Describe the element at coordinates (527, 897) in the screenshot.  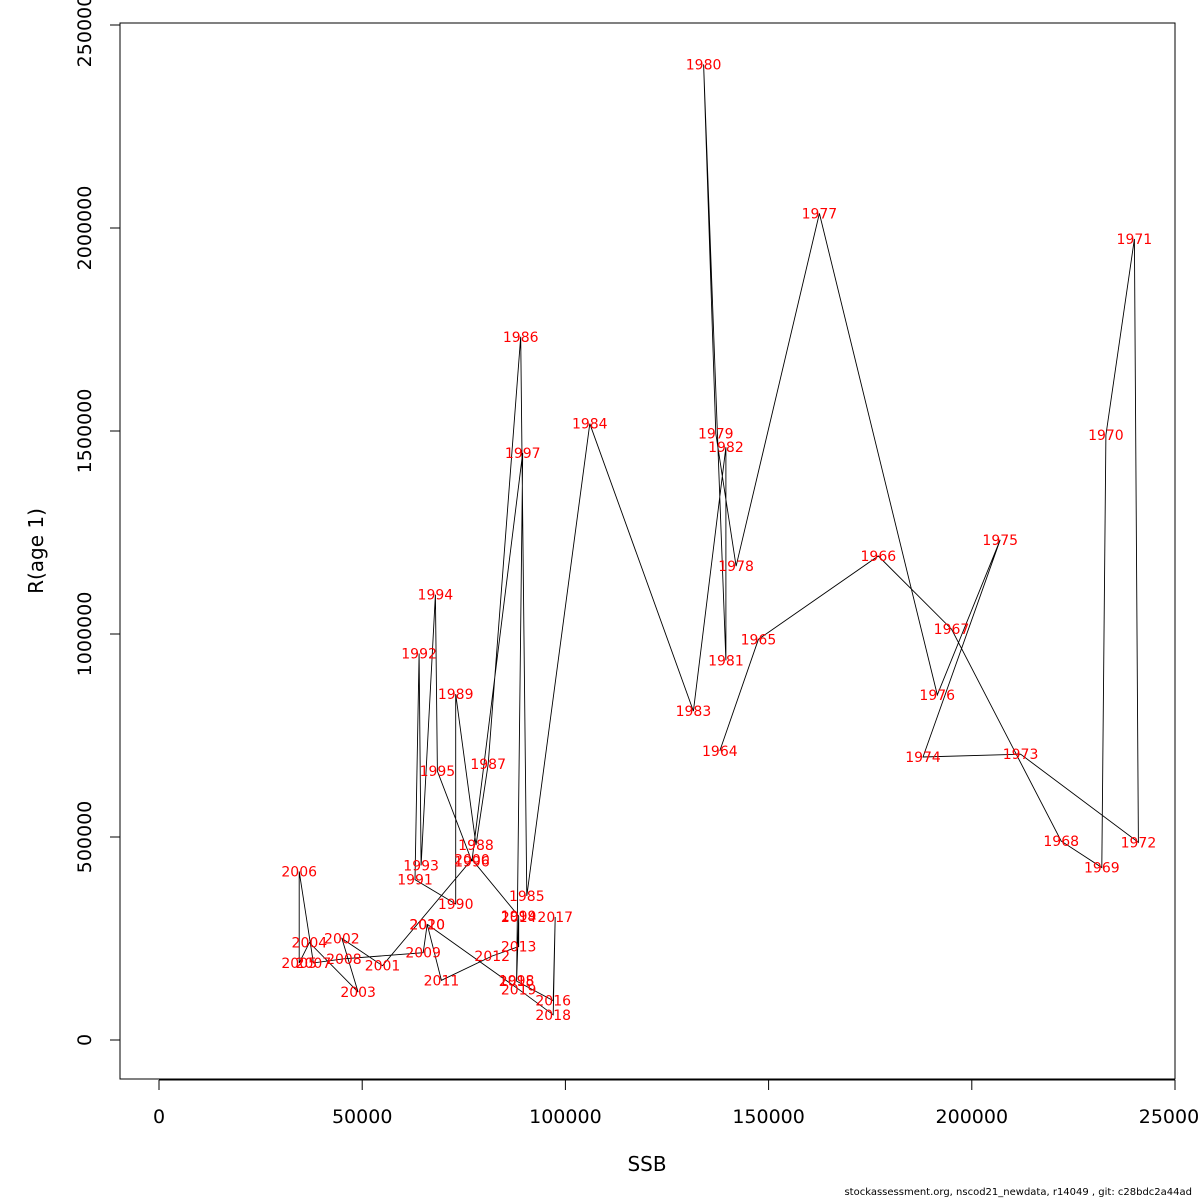
I see `point-label-1985: 1985` at that location.